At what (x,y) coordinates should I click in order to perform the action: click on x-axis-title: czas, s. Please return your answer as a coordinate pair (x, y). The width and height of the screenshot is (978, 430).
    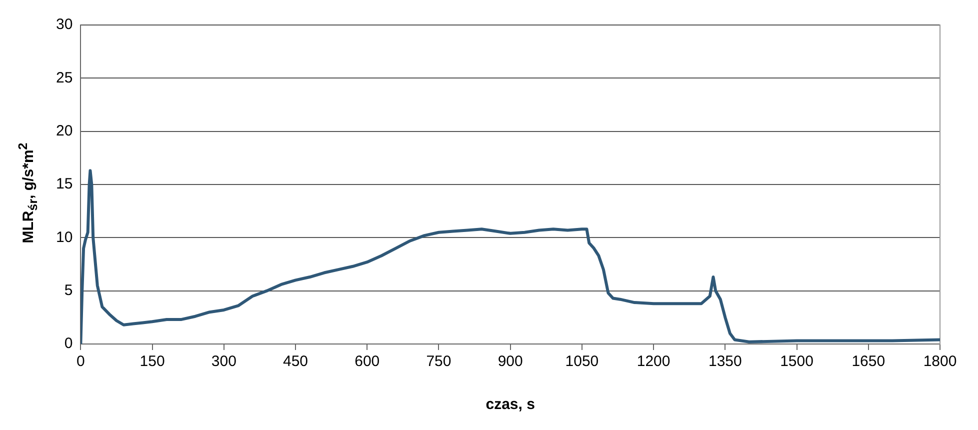
    Looking at the image, I should click on (510, 405).